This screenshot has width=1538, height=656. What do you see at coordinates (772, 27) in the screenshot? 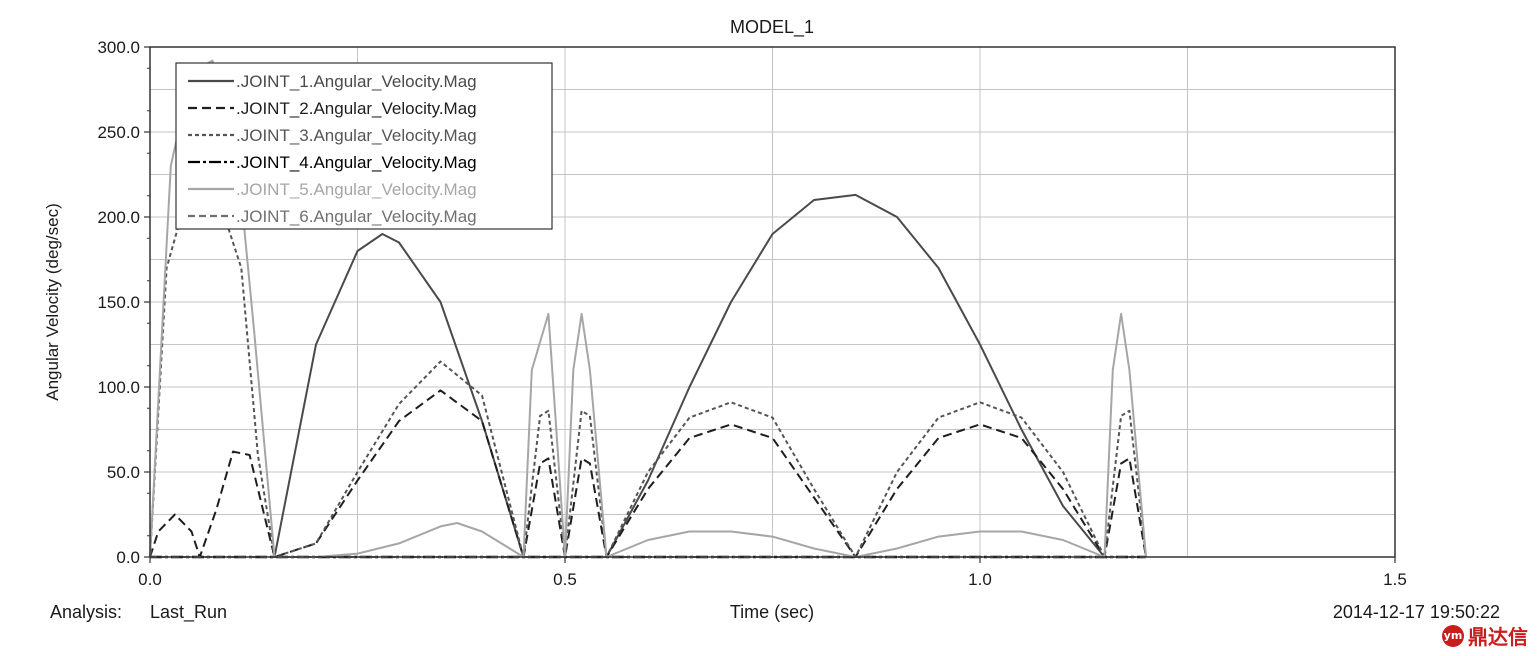
I see `chart-title: MODEL_1` at bounding box center [772, 27].